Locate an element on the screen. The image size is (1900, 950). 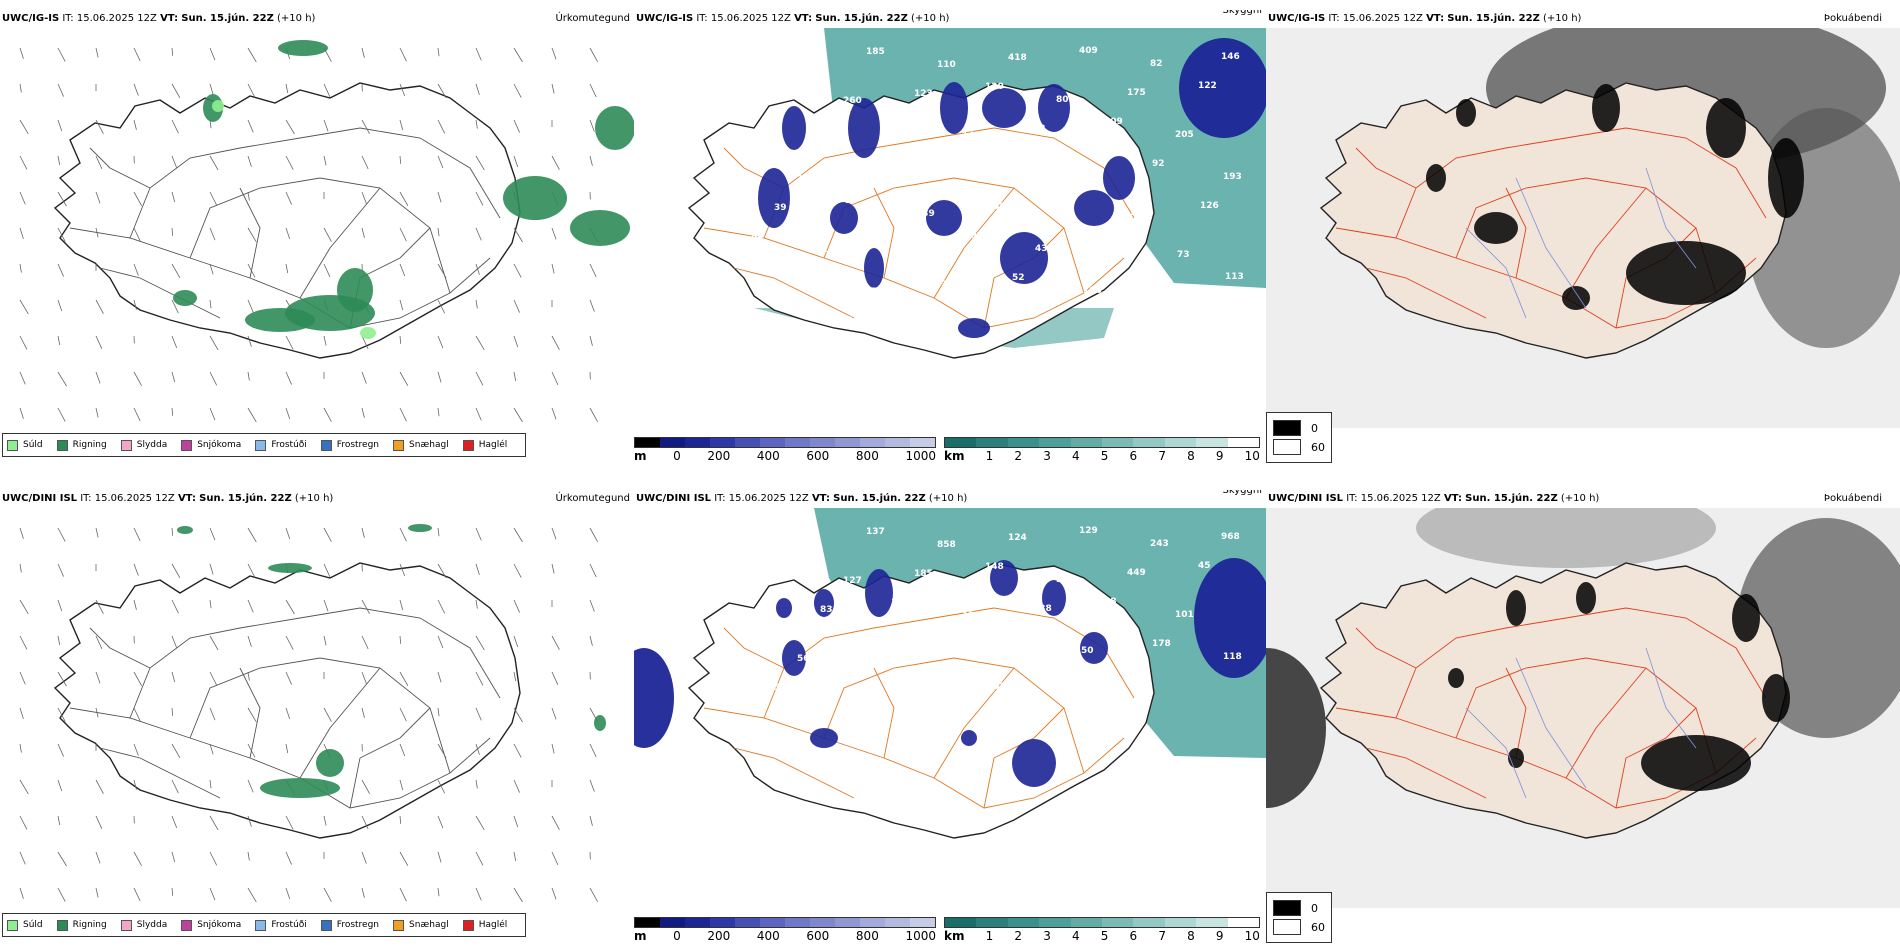
fog-legend-item: 60 is located at coordinates (1299, 927).